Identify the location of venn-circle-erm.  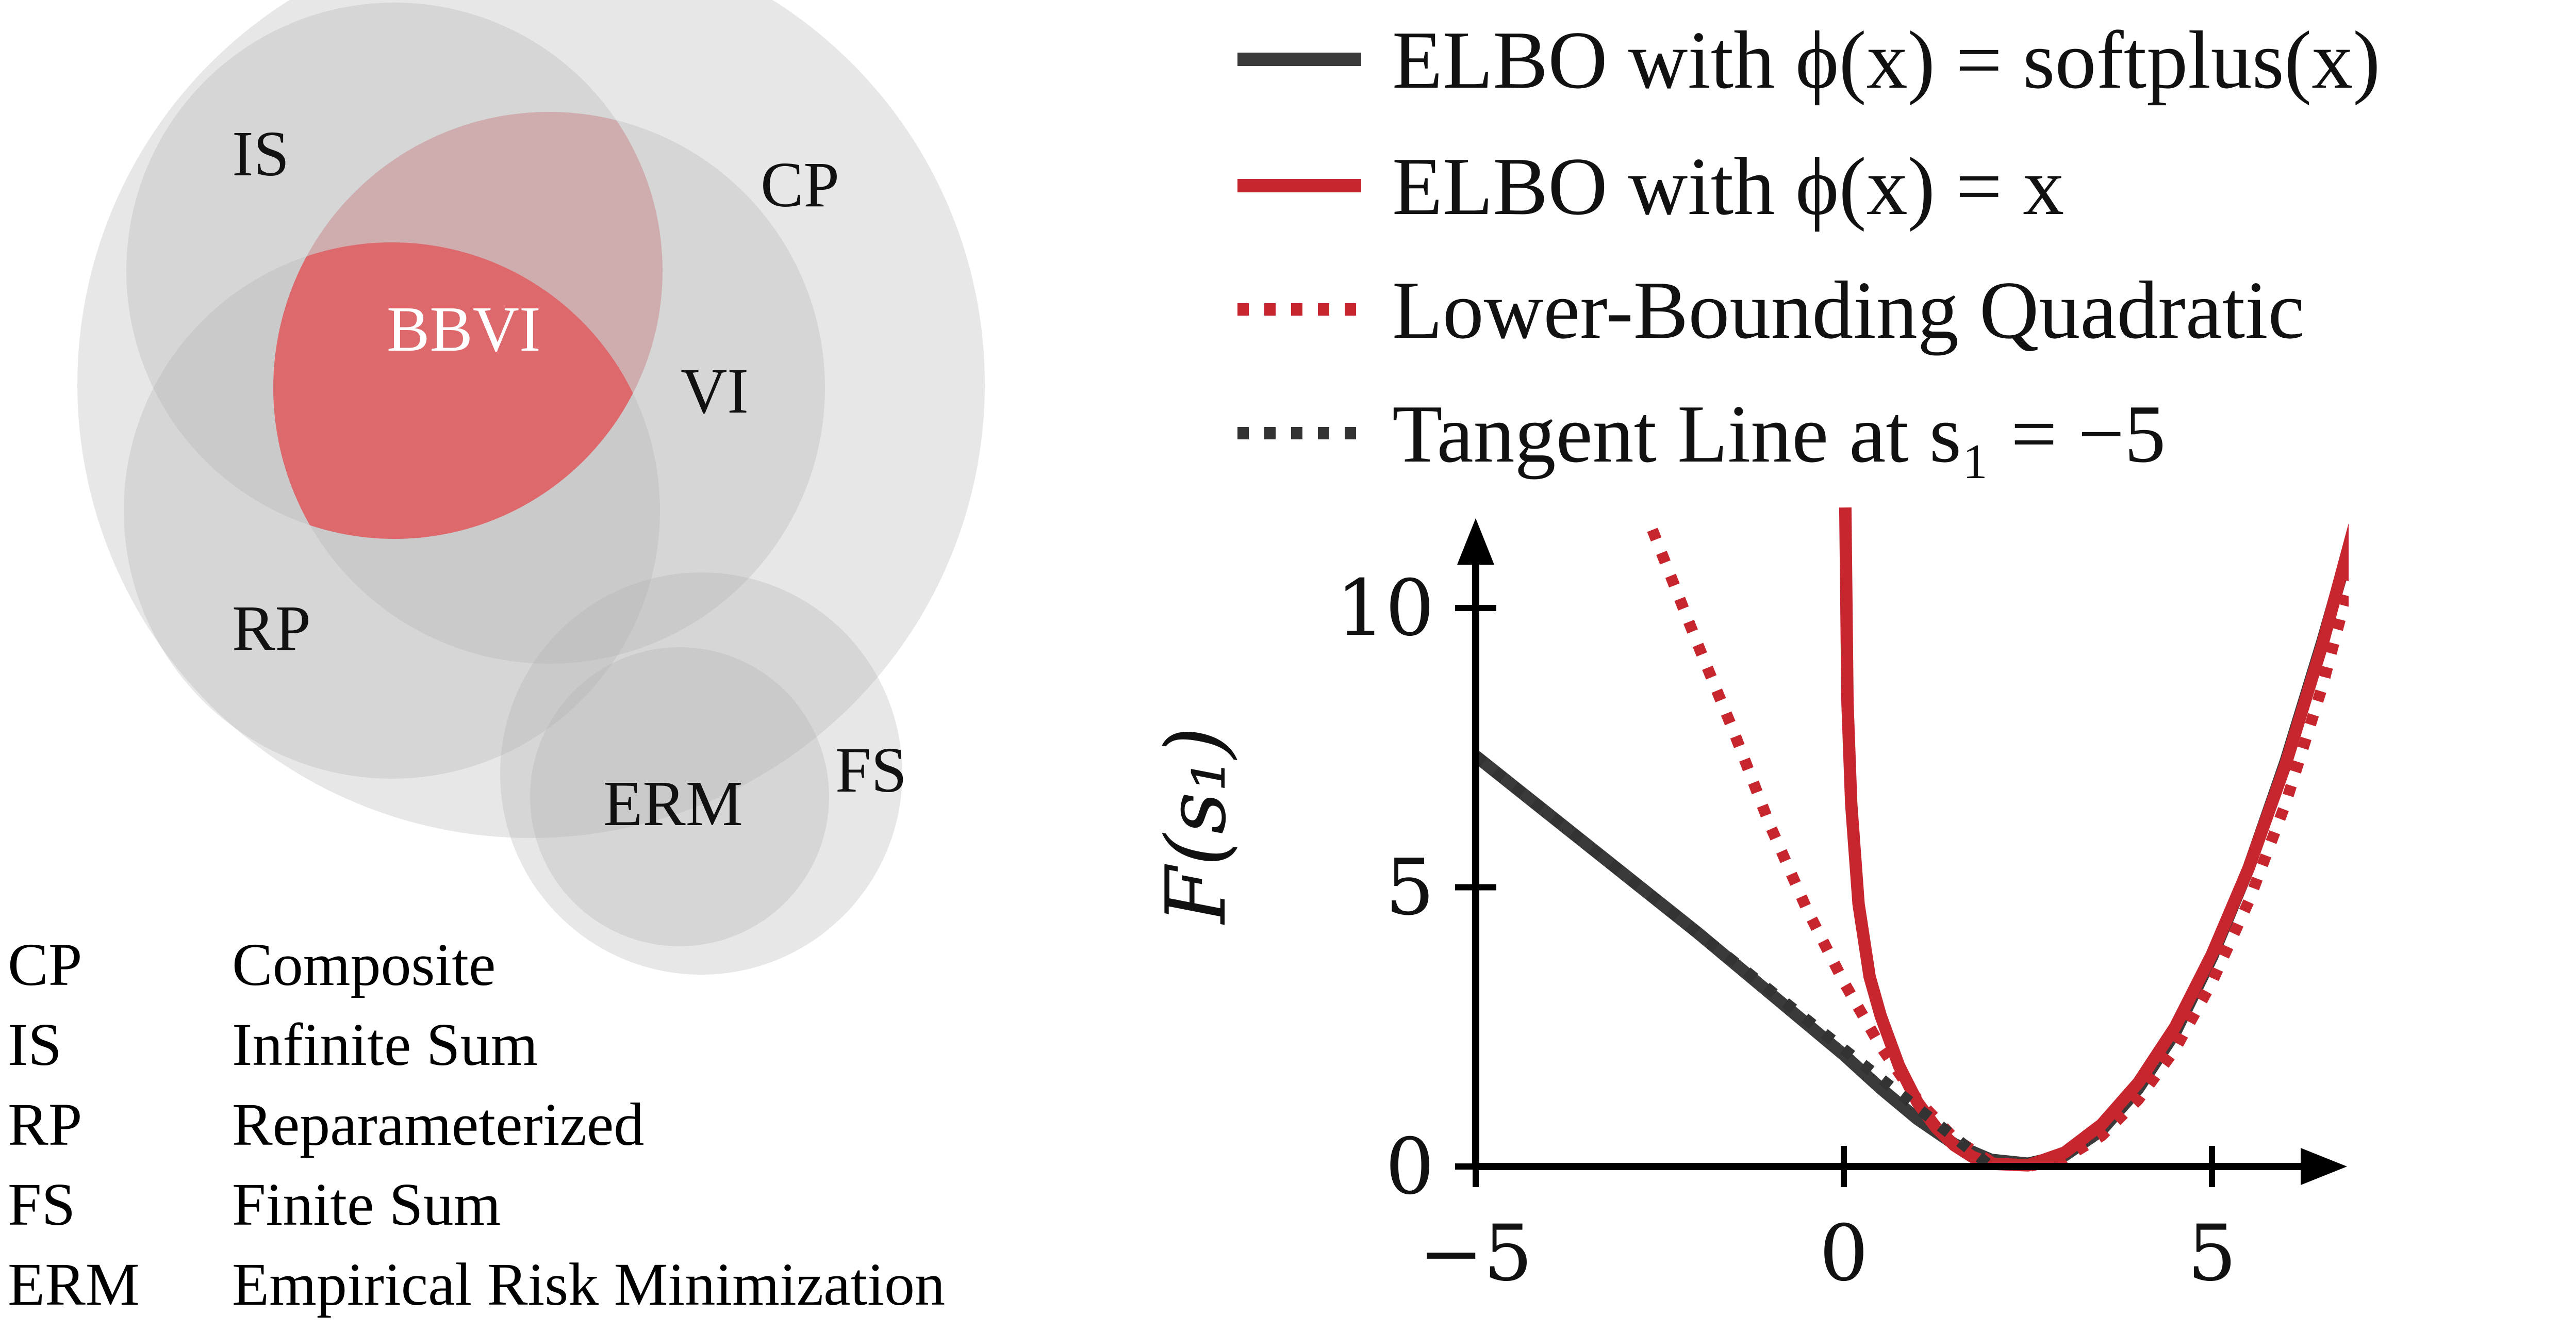
(680, 796).